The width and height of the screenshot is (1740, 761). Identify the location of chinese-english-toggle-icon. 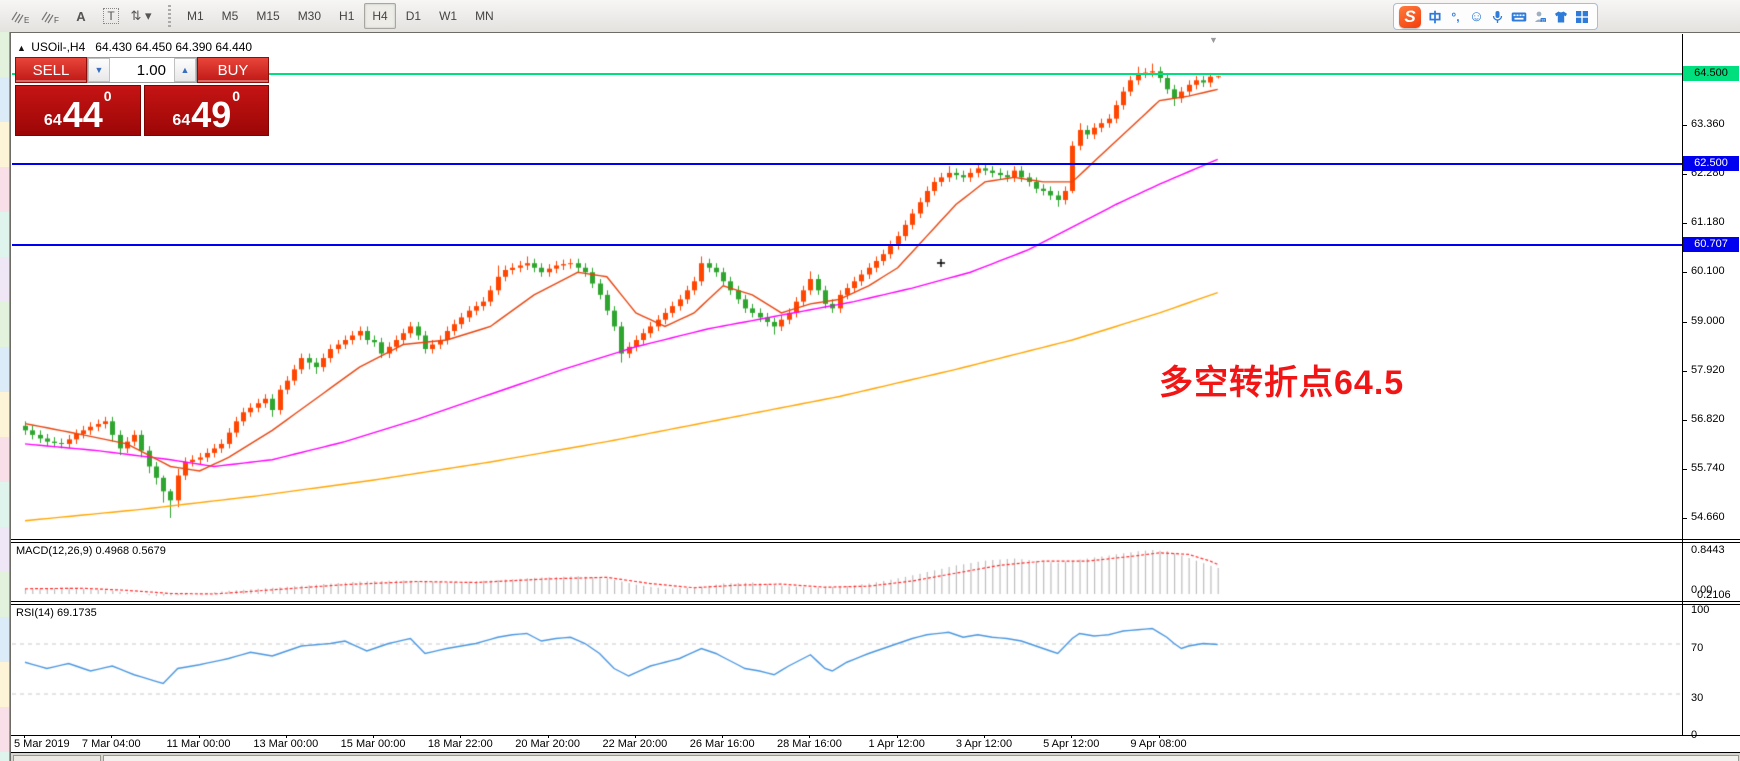
(1434, 16).